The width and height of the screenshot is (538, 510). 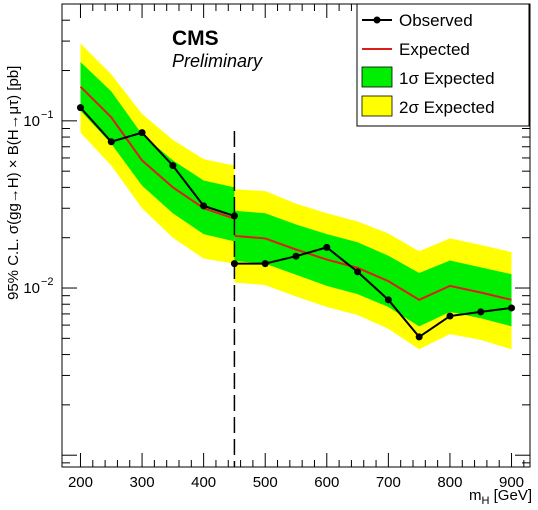 I want to click on cms-label: CMS, so click(x=195, y=38).